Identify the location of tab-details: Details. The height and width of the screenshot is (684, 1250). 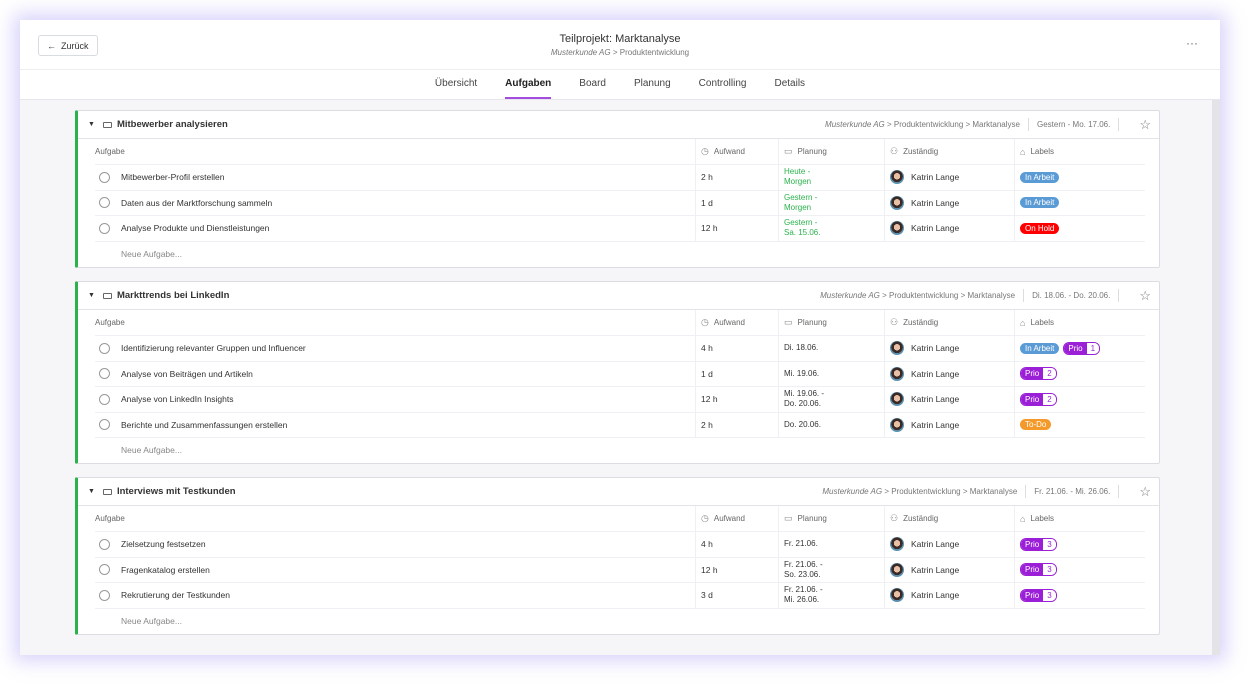
(790, 83).